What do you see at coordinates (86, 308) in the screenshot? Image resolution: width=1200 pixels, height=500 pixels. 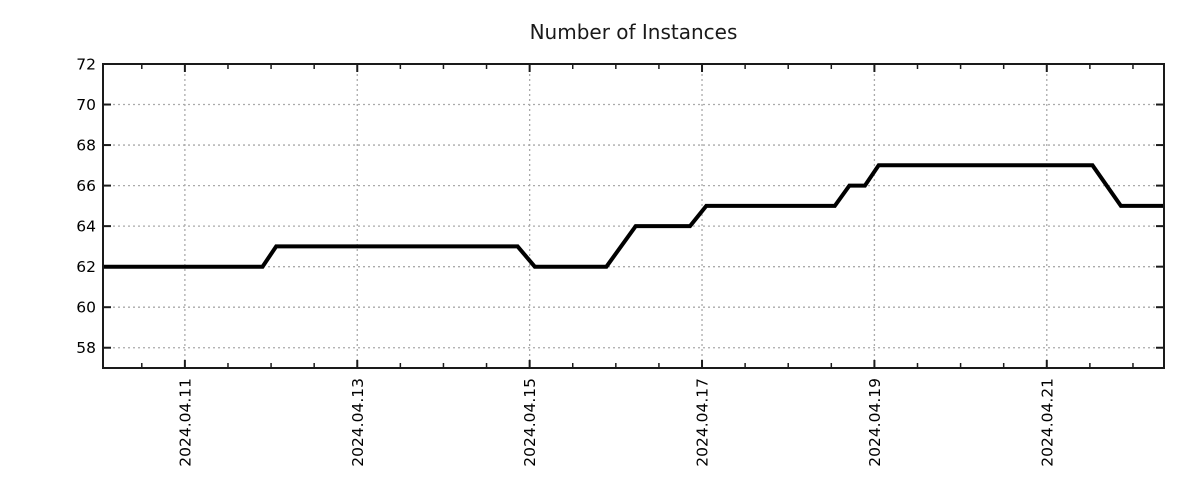 I see `y-tick-label: 60` at bounding box center [86, 308].